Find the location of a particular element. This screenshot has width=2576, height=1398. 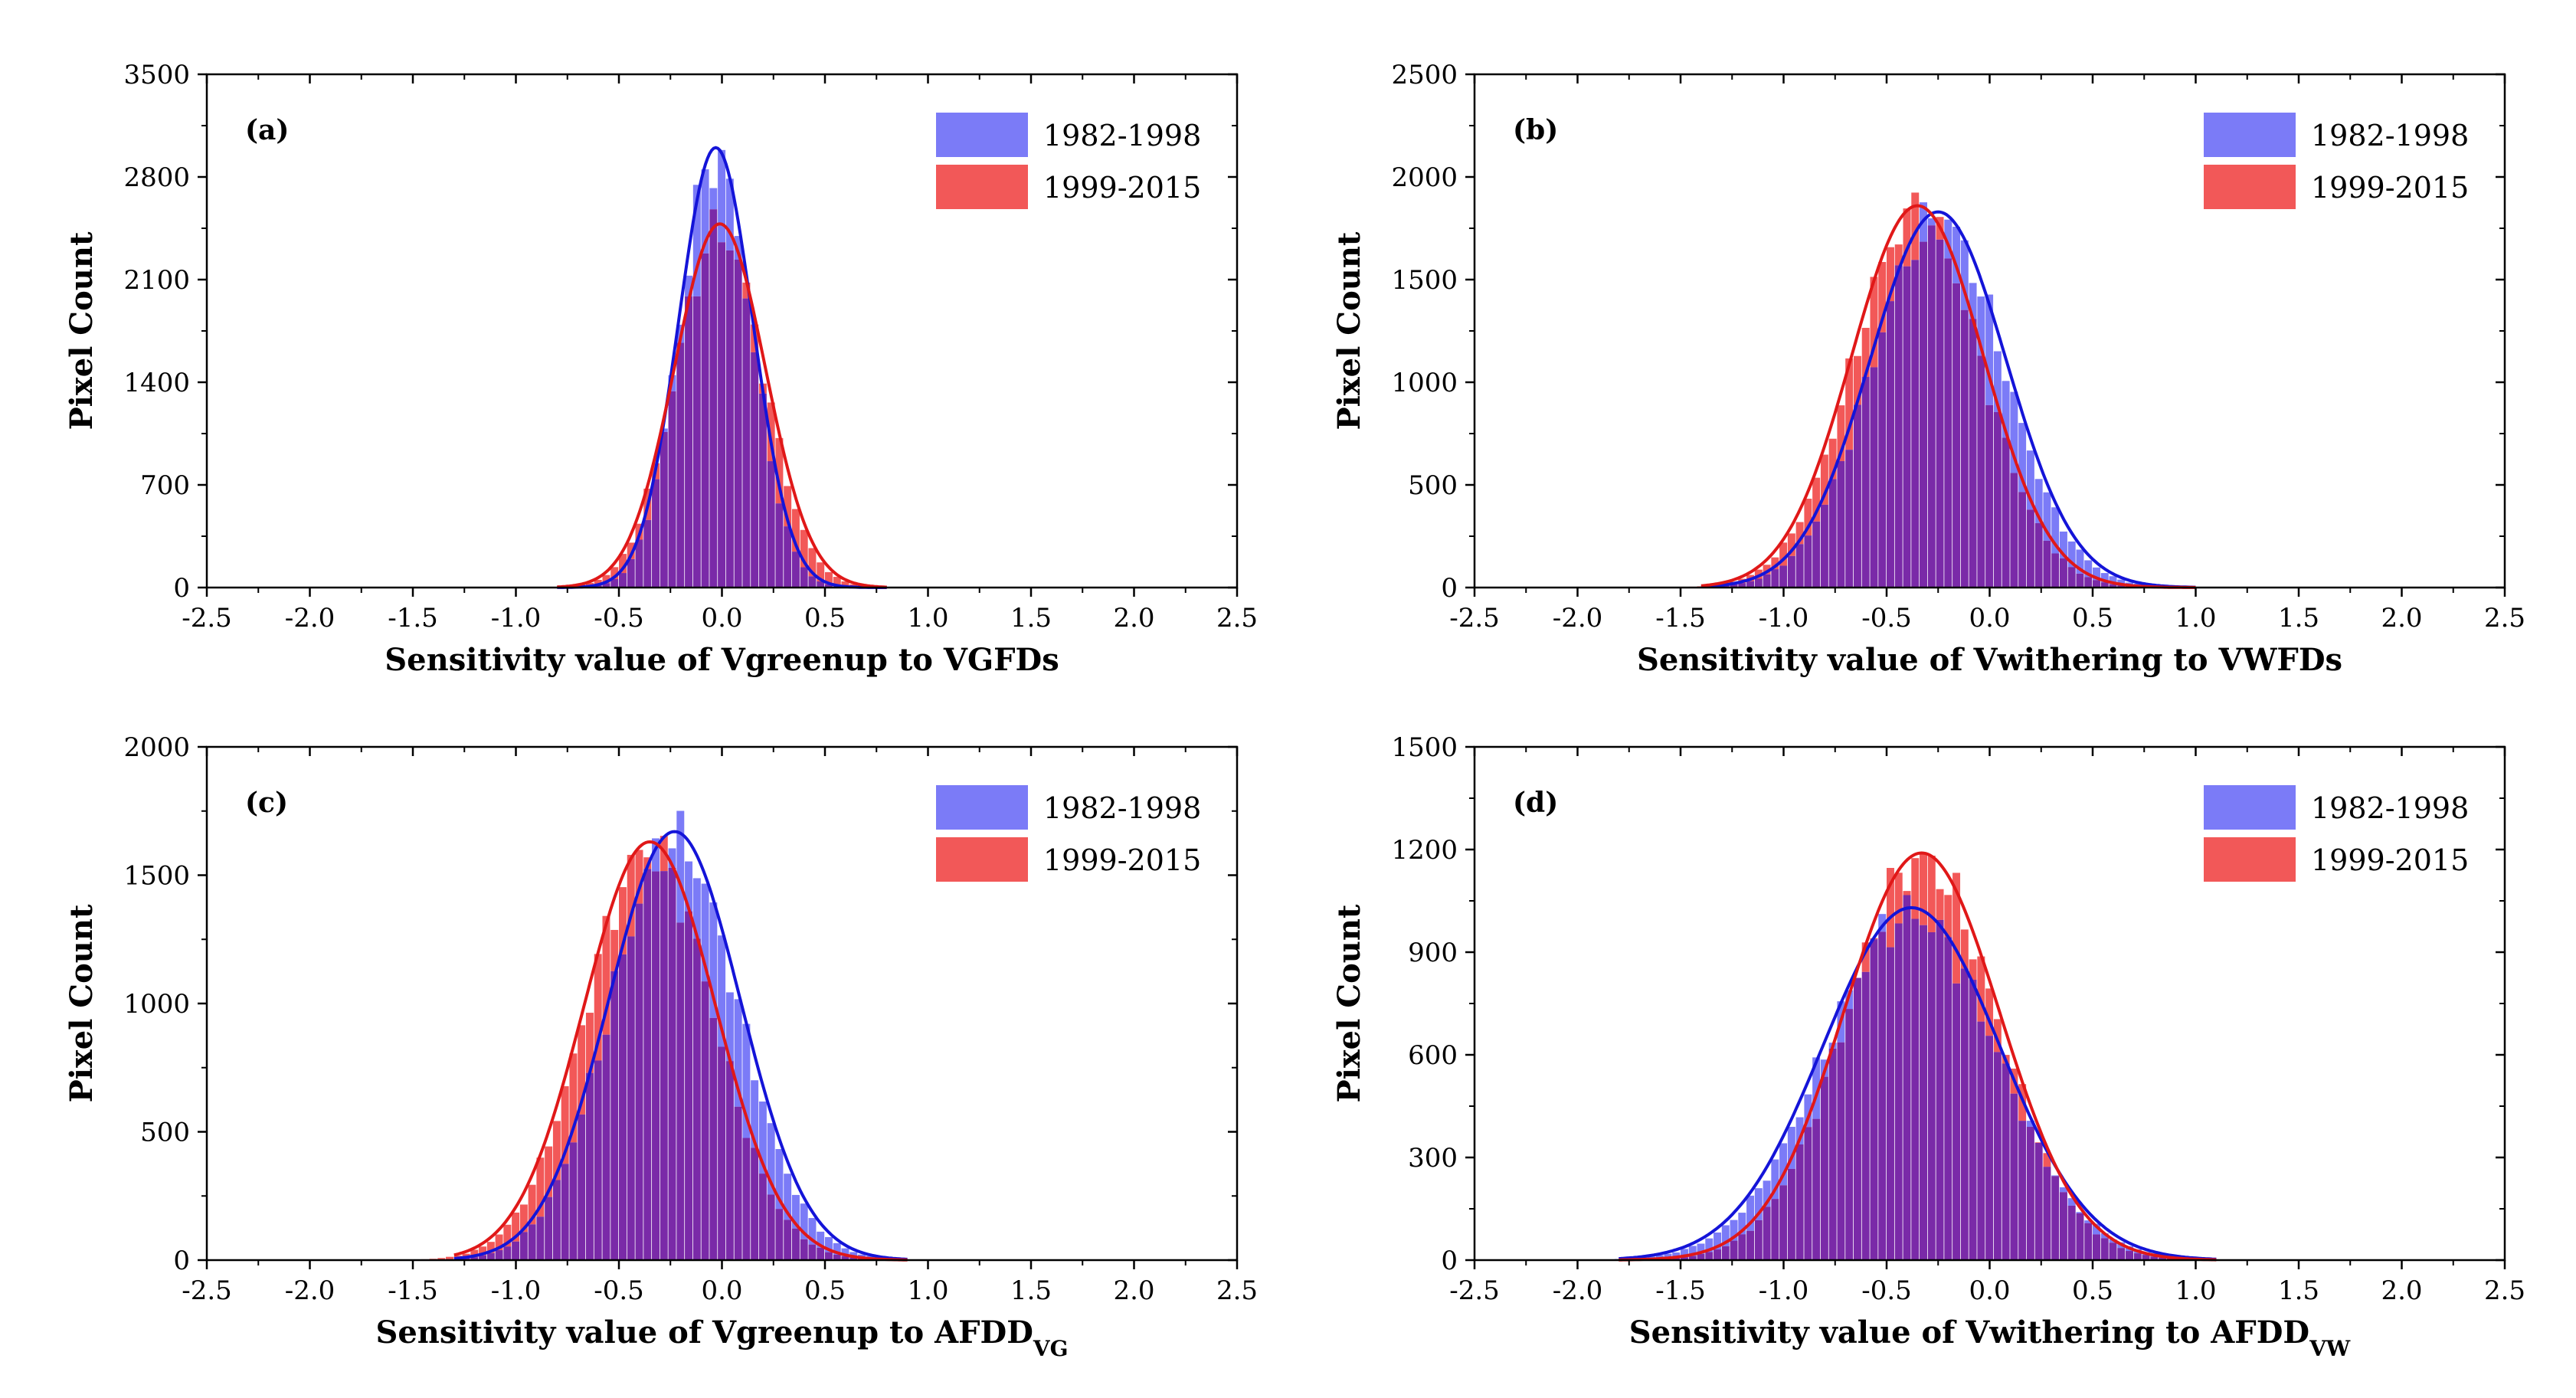

fit-curve-1982-1998 is located at coordinates (722, 367).